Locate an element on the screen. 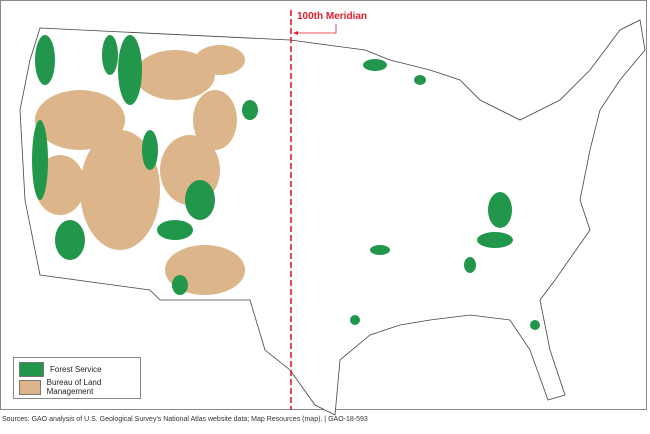  forest-service-swatch is located at coordinates (31, 369).